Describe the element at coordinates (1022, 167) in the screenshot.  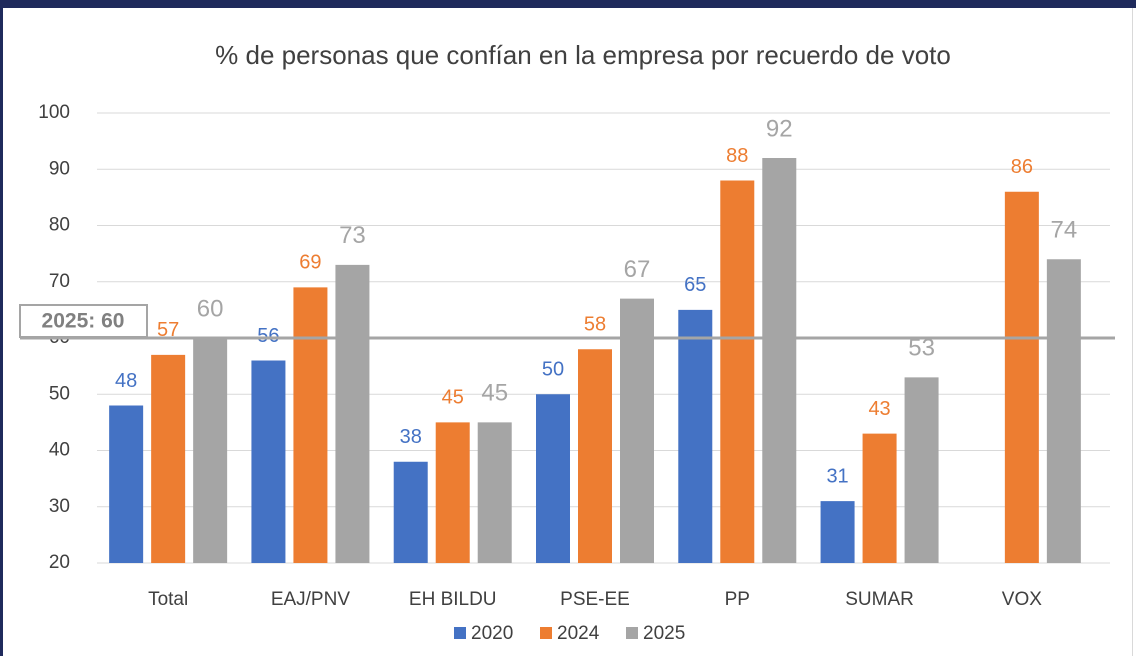
I see `data-label: 86` at that location.